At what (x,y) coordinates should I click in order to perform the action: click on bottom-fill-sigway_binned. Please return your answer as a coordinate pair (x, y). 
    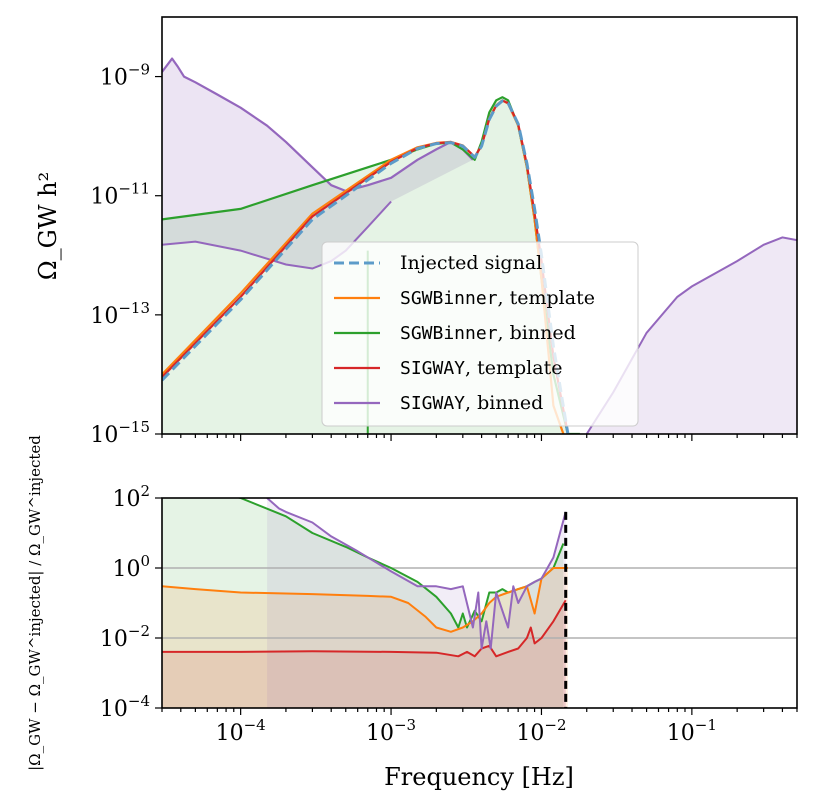
    Looking at the image, I should click on (416, 603).